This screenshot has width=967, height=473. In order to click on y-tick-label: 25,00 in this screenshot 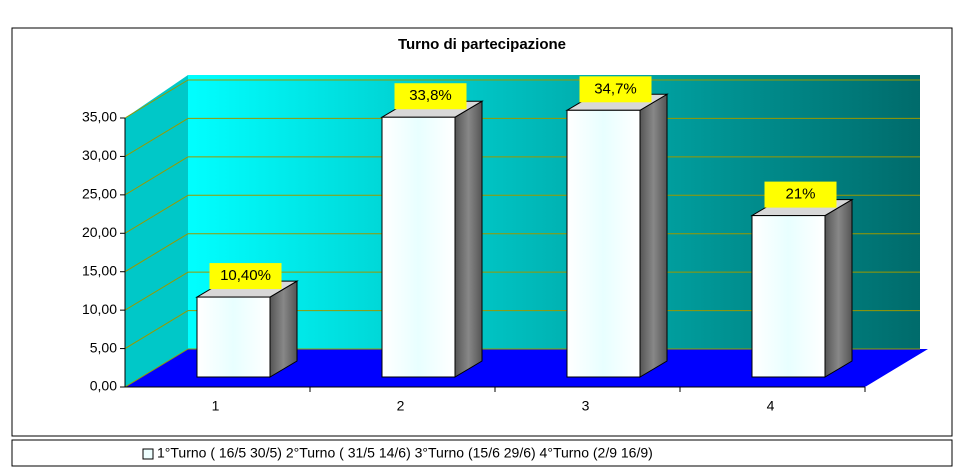, I will do `click(99, 194)`.